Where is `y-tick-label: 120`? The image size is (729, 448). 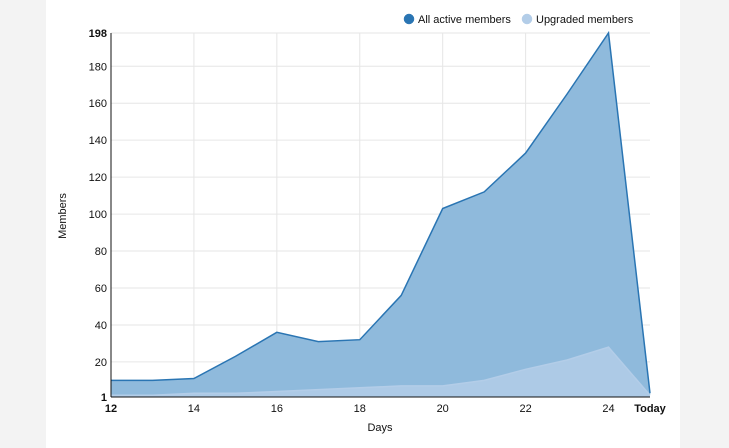
y-tick-label: 120 is located at coordinates (98, 178).